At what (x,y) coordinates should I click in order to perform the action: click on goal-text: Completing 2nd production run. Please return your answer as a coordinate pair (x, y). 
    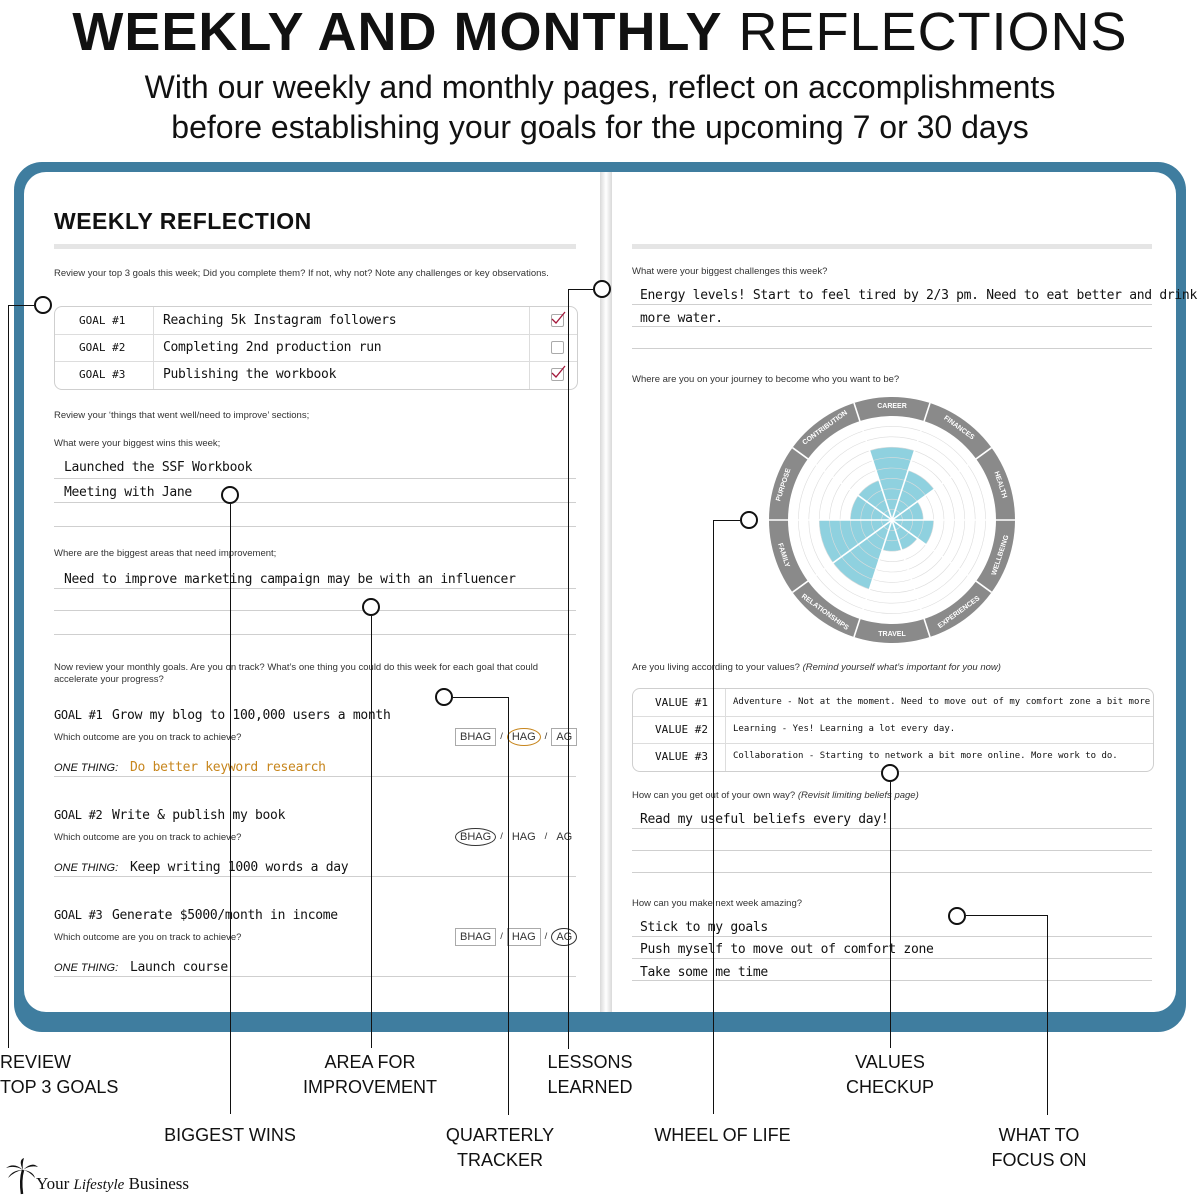
    Looking at the image, I should click on (272, 347).